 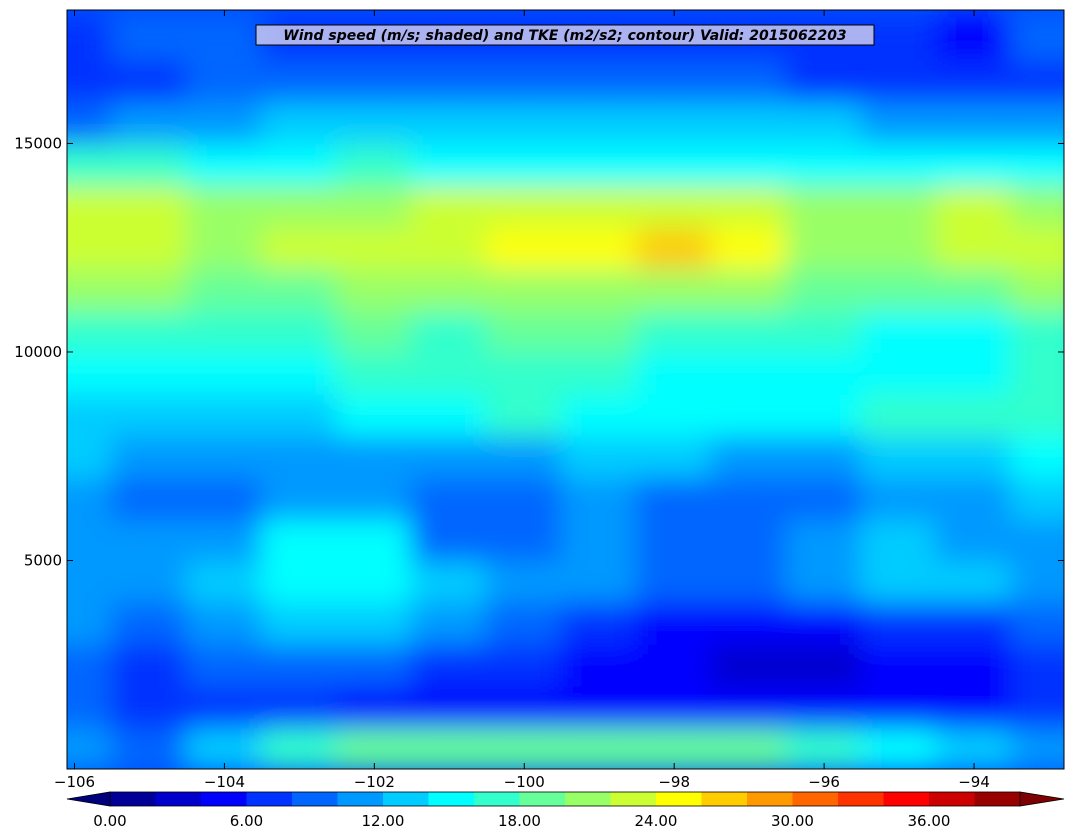 I want to click on colorbar-tick-label: 18.00, so click(x=519, y=821).